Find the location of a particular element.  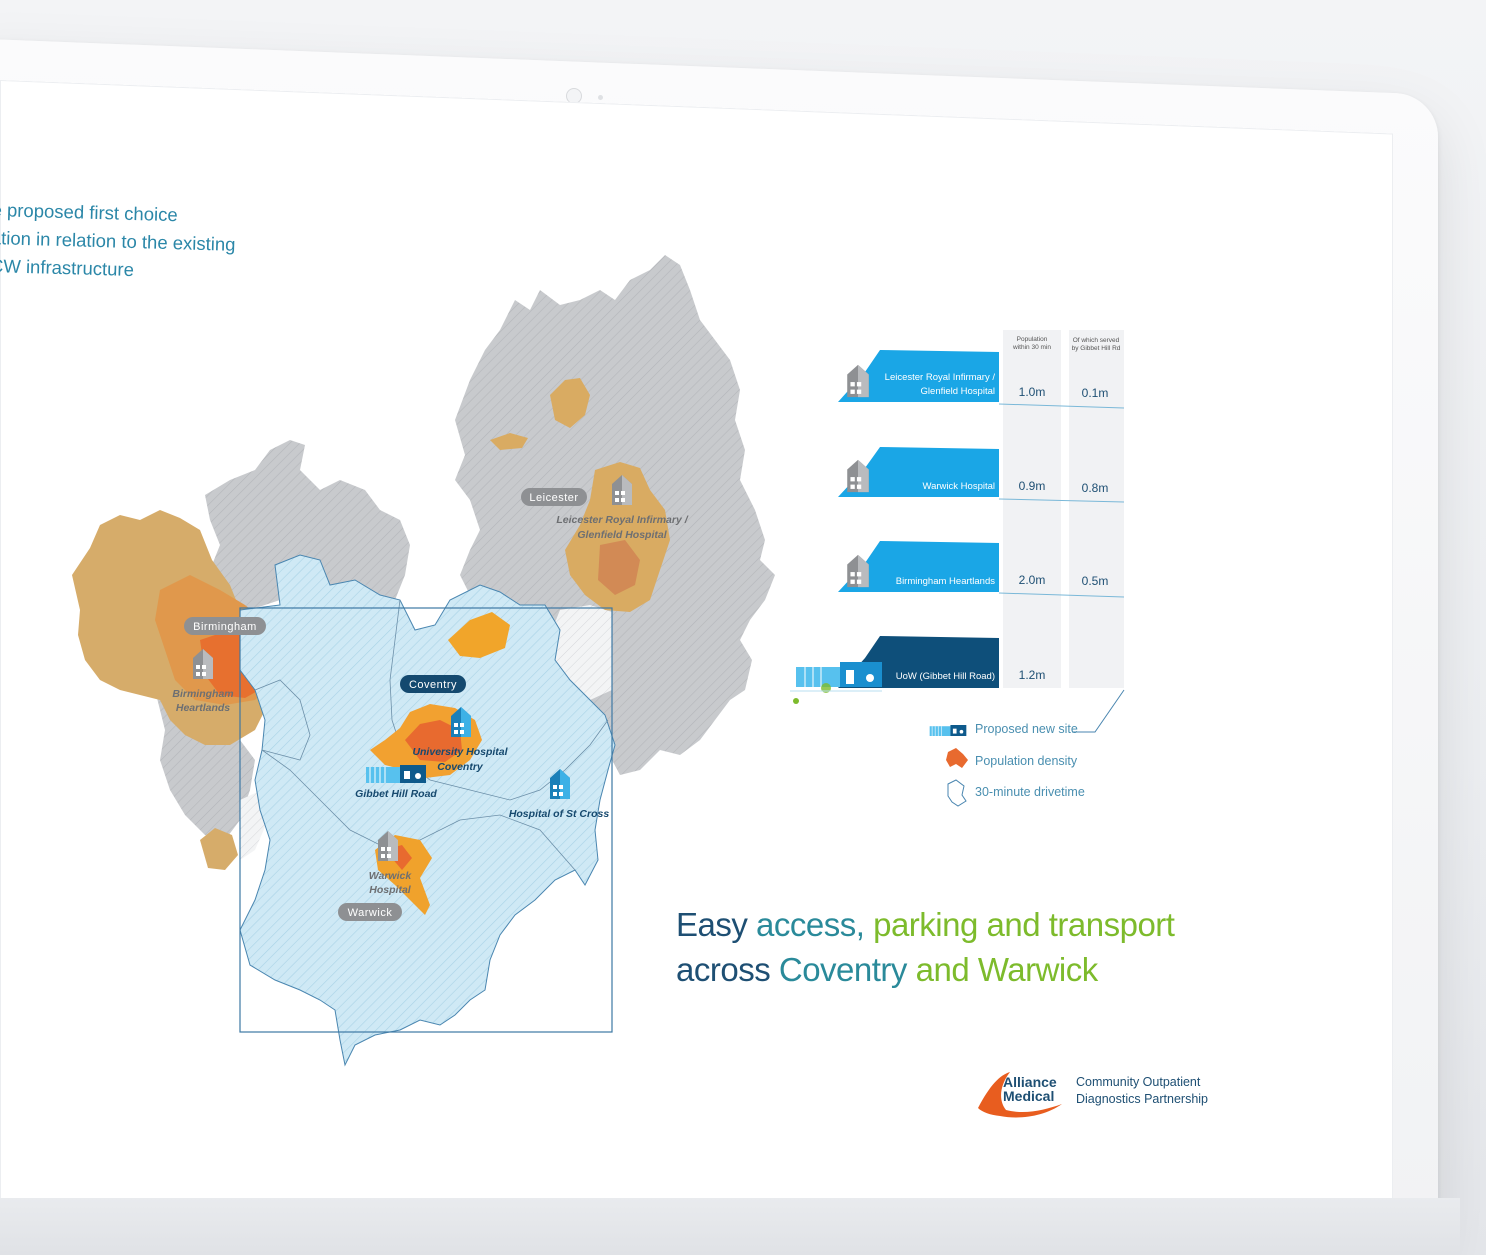

label-birmingham: Birmingham is located at coordinates (225, 626).